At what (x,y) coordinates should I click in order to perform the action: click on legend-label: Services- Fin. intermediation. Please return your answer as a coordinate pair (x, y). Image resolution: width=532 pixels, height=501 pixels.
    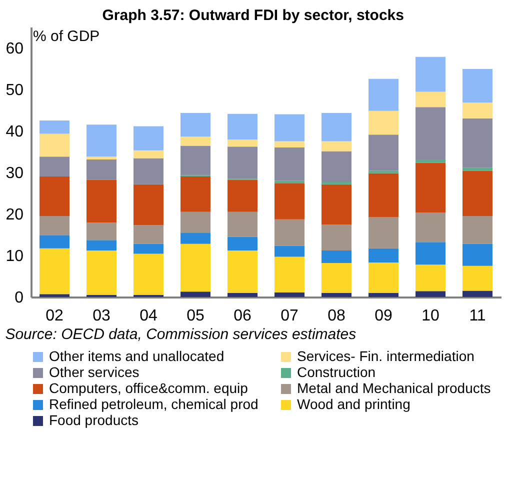
    Looking at the image, I should click on (385, 356).